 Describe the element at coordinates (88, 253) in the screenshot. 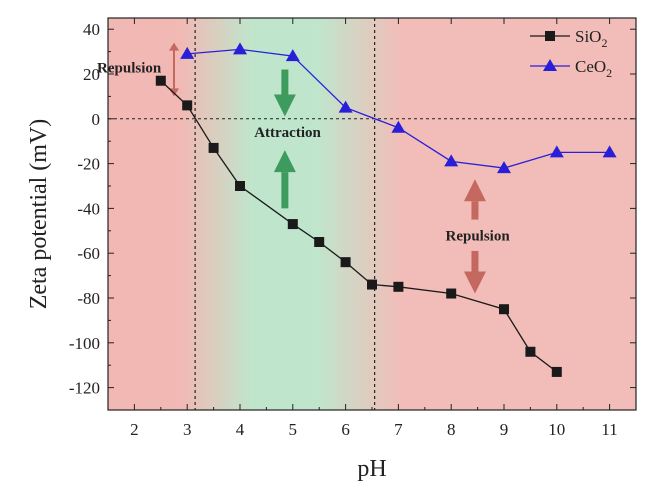

I see `y-tick-label: -60` at that location.